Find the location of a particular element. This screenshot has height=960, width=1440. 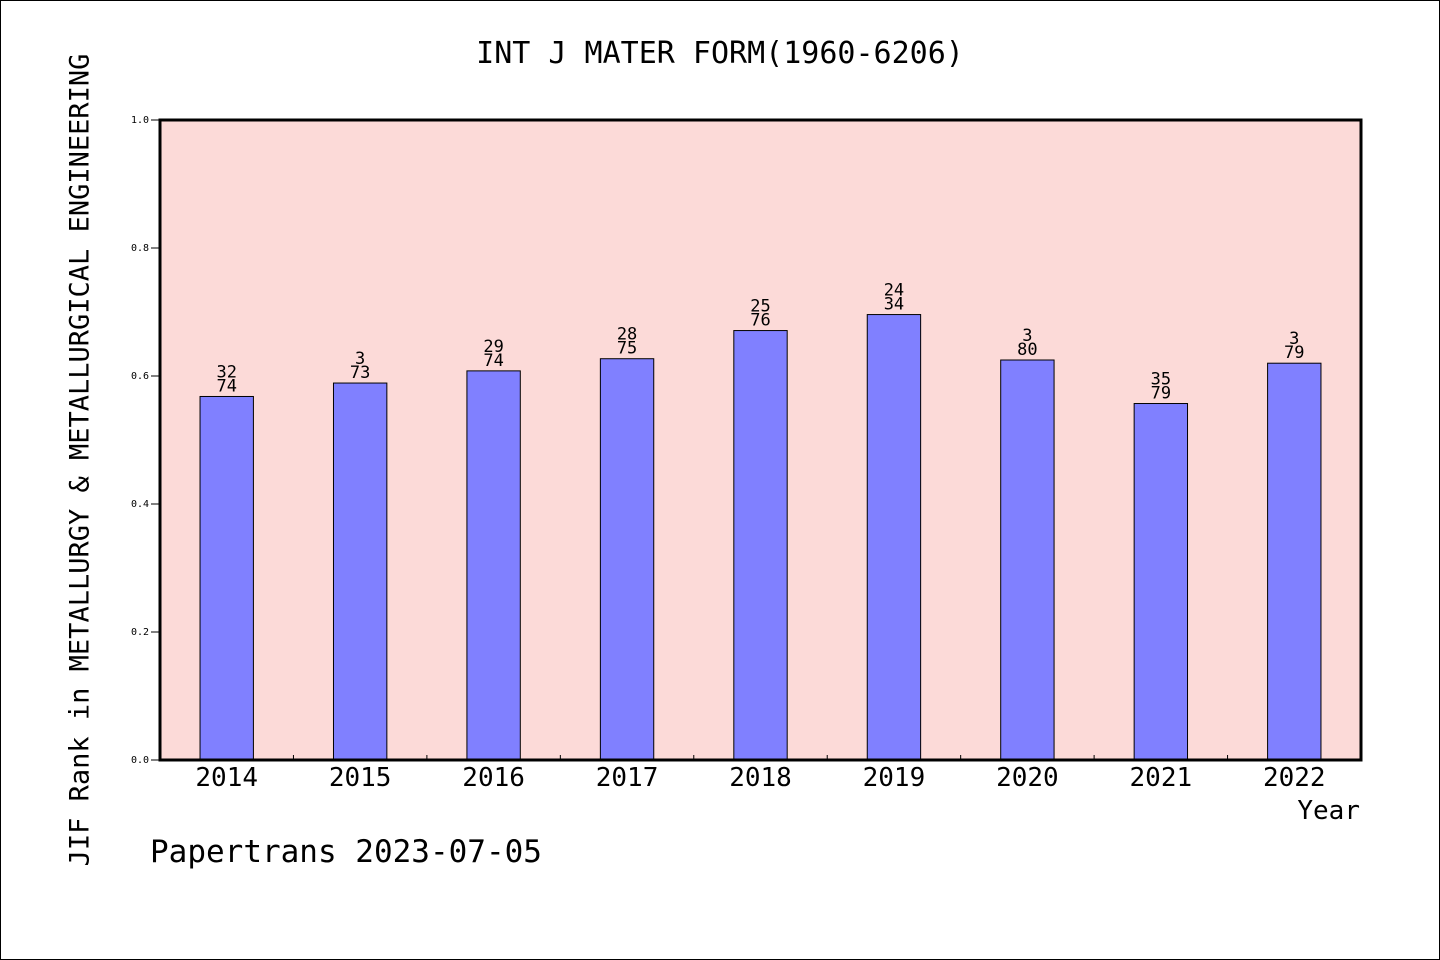

bar-2021 is located at coordinates (1161, 582).